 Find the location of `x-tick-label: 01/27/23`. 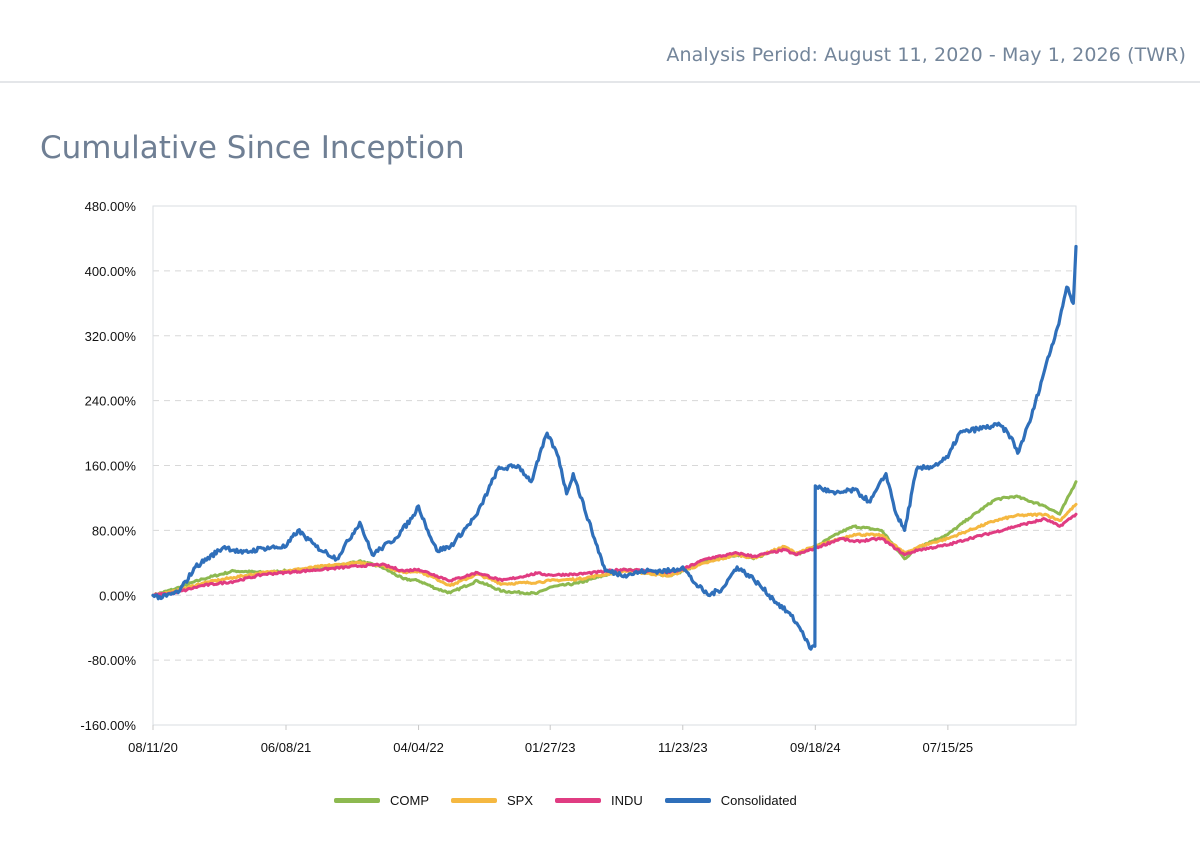

x-tick-label: 01/27/23 is located at coordinates (550, 747).